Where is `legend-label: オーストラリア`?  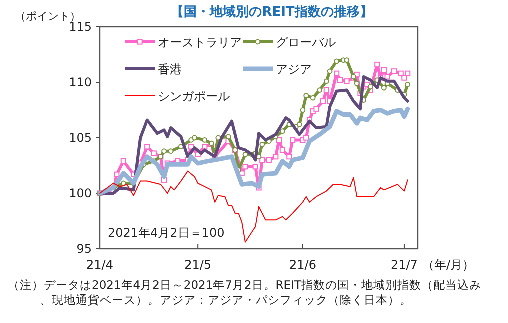 legend-label: オーストラリア is located at coordinates (200, 43).